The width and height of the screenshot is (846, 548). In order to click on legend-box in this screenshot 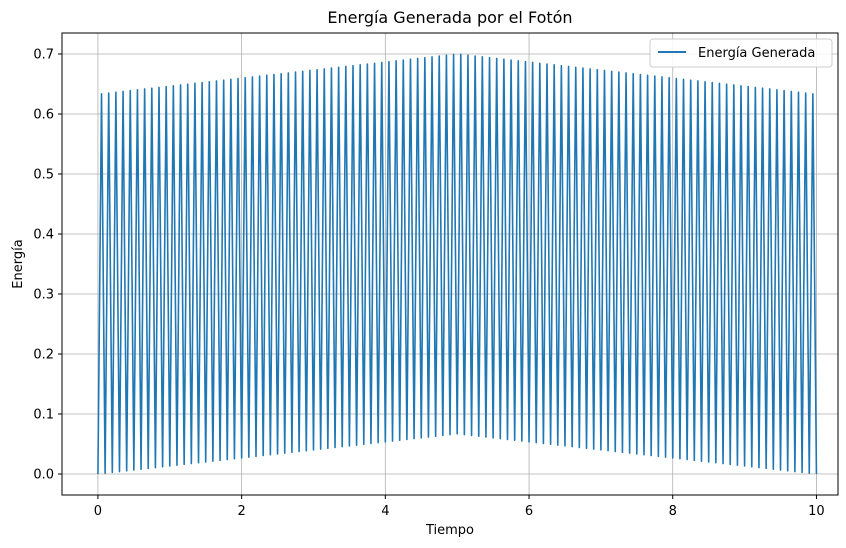, I will do `click(741, 53)`.